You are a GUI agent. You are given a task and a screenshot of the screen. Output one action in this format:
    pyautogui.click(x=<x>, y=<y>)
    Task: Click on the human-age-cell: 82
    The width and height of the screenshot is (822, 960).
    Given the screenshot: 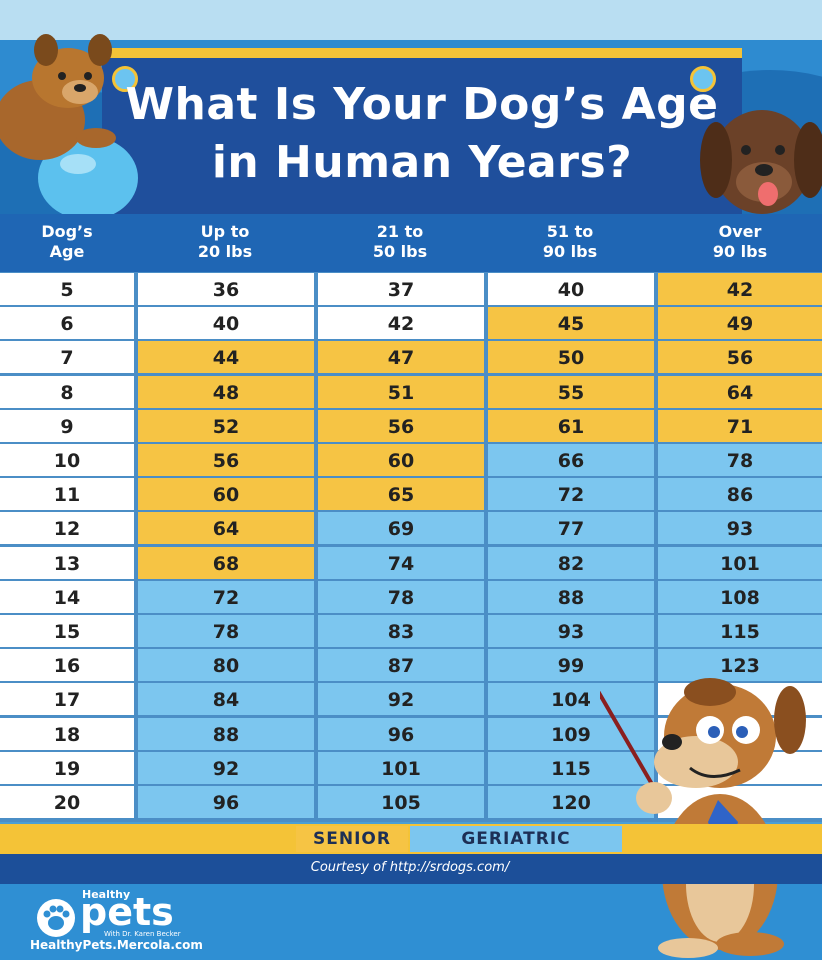 What is the action you would take?
    pyautogui.click(x=571, y=563)
    